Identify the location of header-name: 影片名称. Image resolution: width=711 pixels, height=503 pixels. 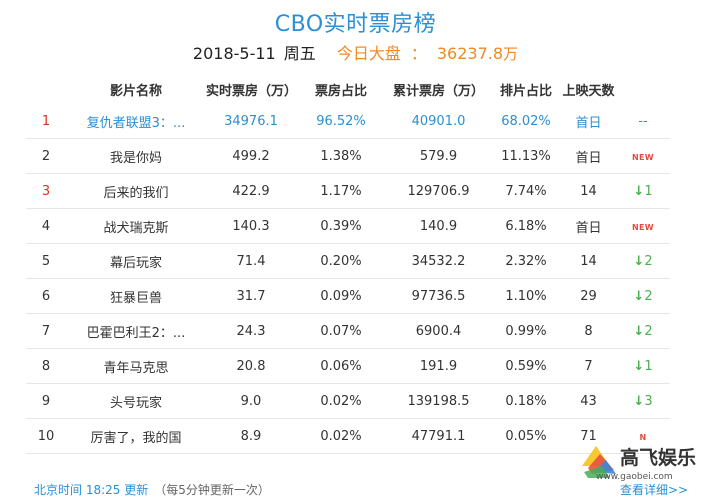
(135, 91).